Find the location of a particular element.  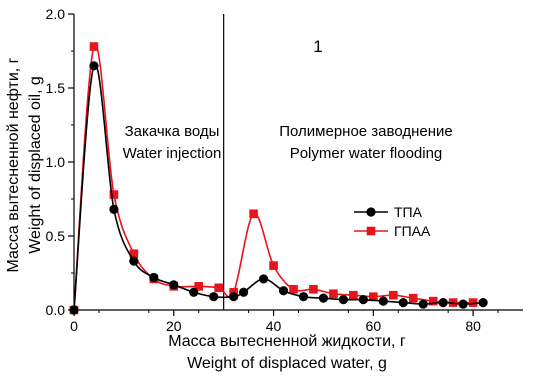

y-axis-title-ru: Масса вытесненной нефти, г is located at coordinates (13, 164).